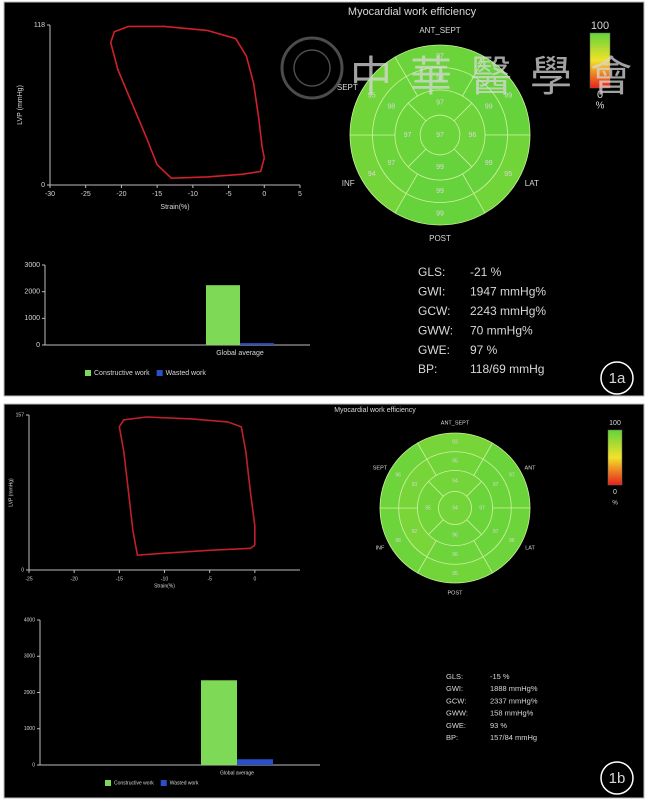  What do you see at coordinates (86, 194) in the screenshot?
I see `x-tick-label: -25` at bounding box center [86, 194].